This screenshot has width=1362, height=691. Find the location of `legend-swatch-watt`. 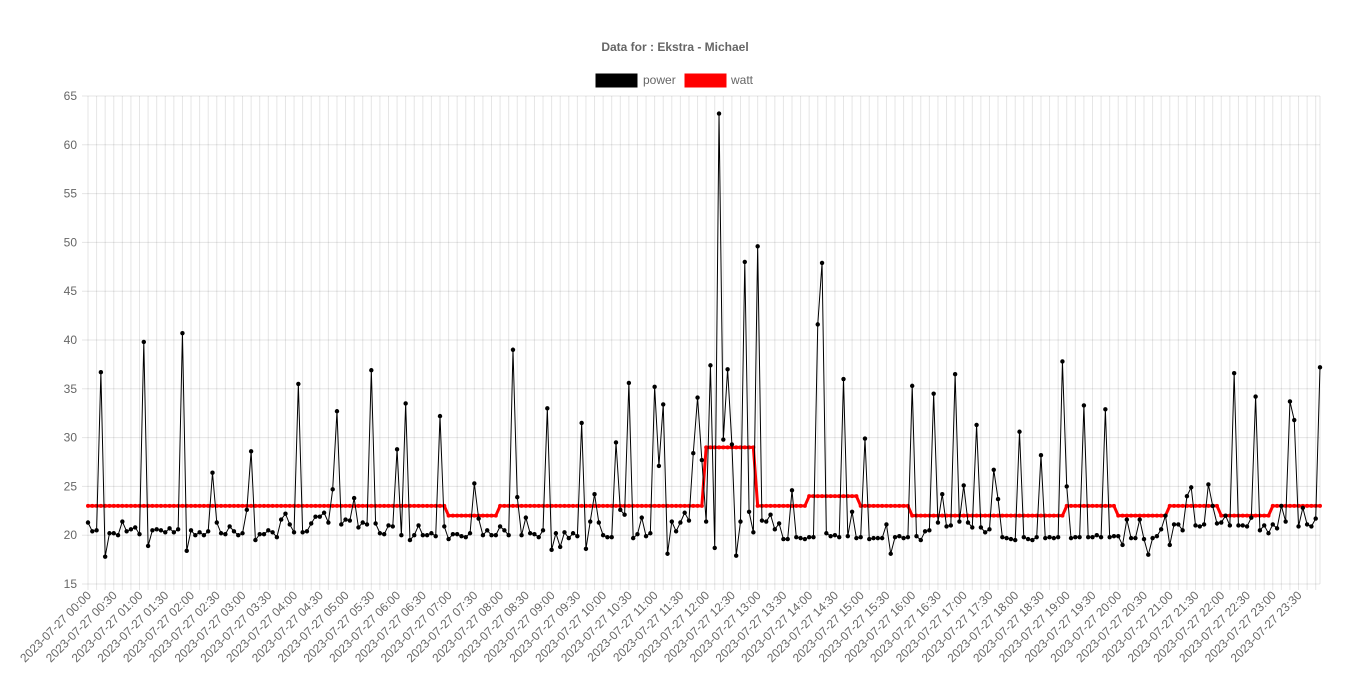

legend-swatch-watt is located at coordinates (705, 80).